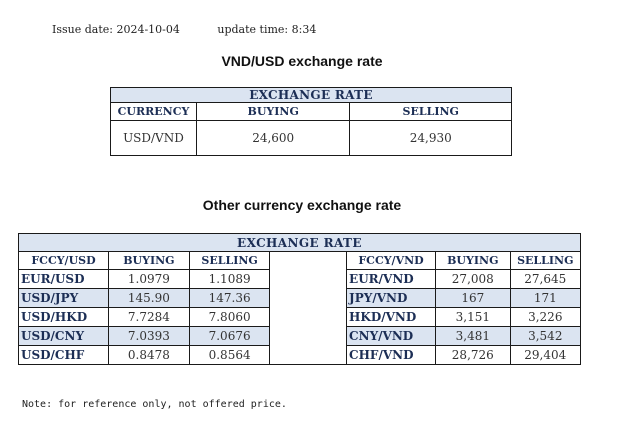 The height and width of the screenshot is (444, 618). Describe the element at coordinates (116, 29) in the screenshot. I see `issue-date: Issue date: 2024-10-04` at that location.